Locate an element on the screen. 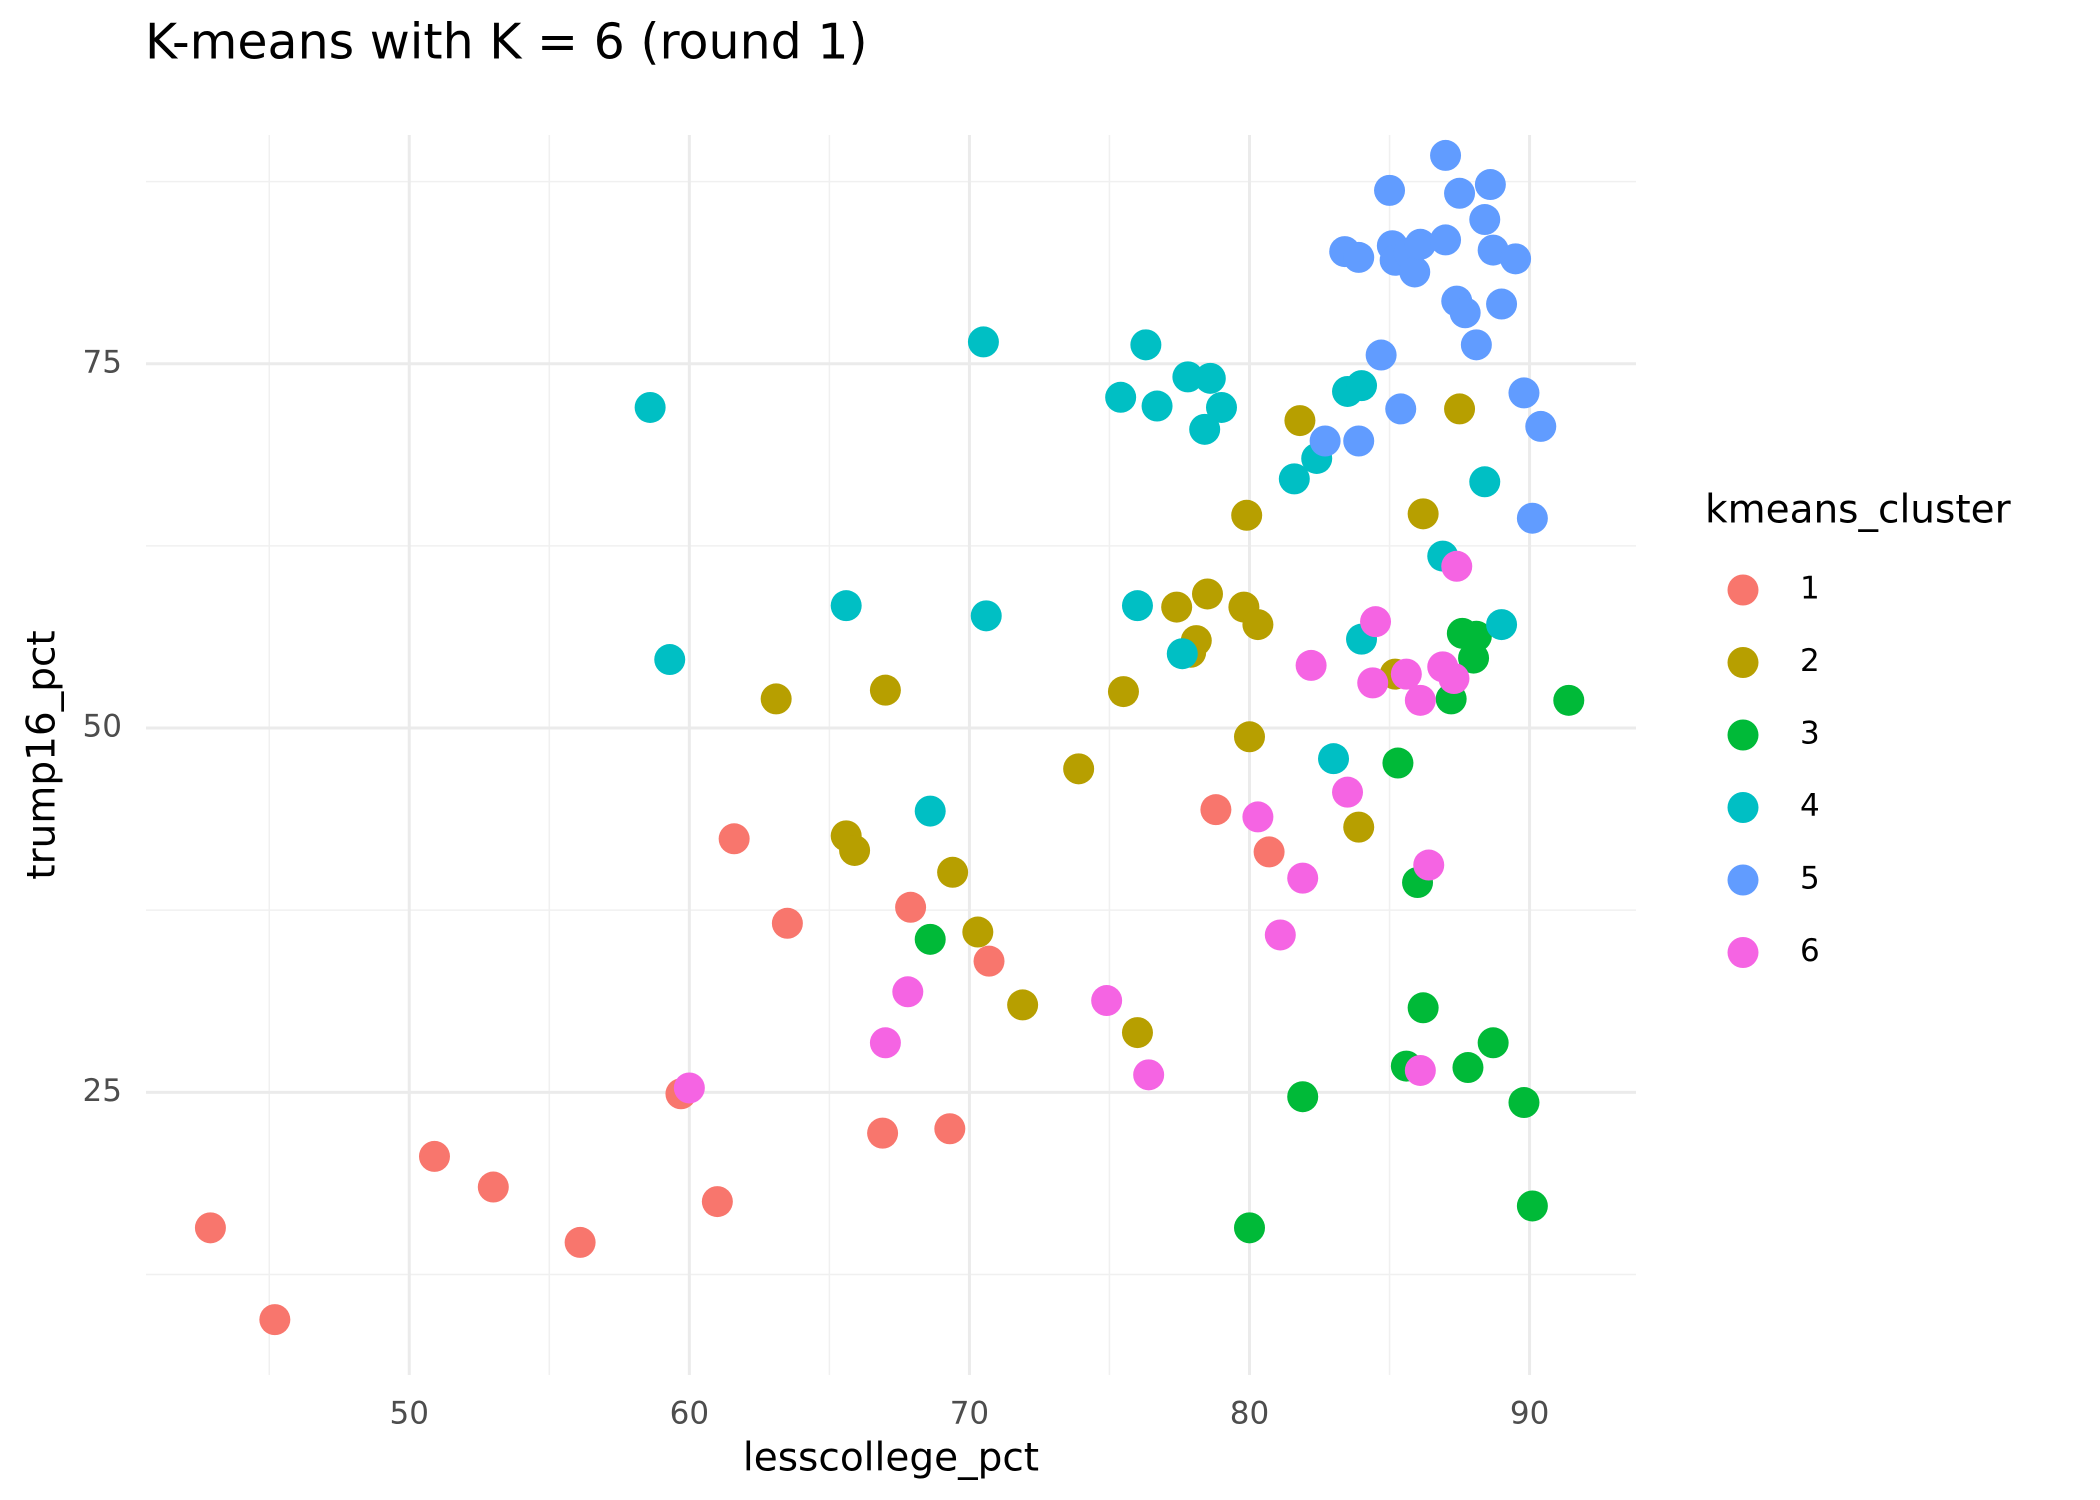 The image size is (2100, 1500). legend-label: 3 is located at coordinates (1810, 734).